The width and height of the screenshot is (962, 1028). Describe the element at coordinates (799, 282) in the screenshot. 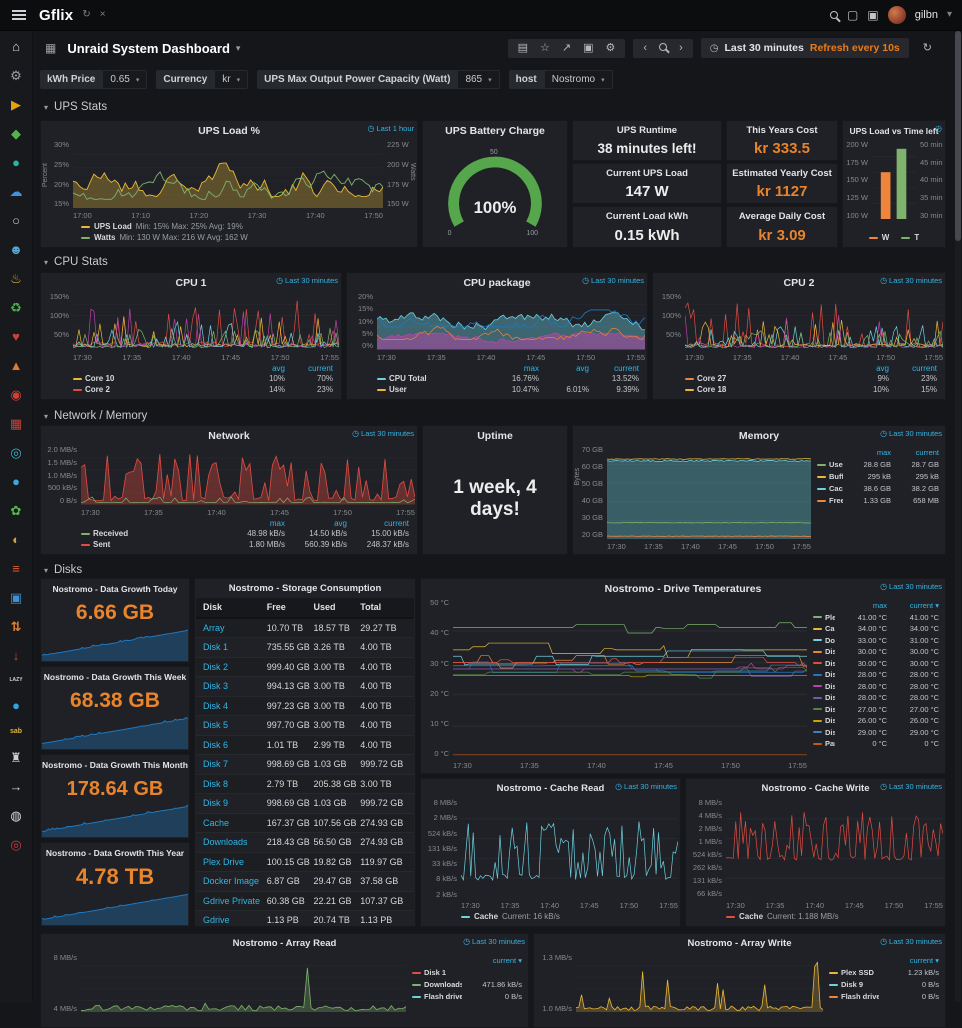

I see `panel-title: CPU 2` at that location.